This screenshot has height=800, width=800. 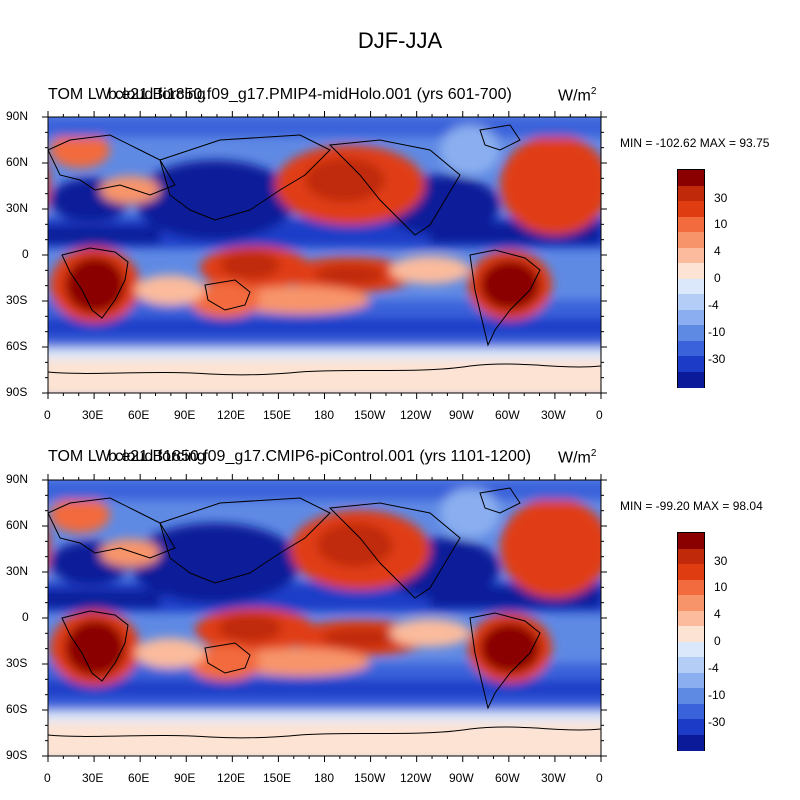 I want to click on panel-1-colorbar, so click(x=691, y=278).